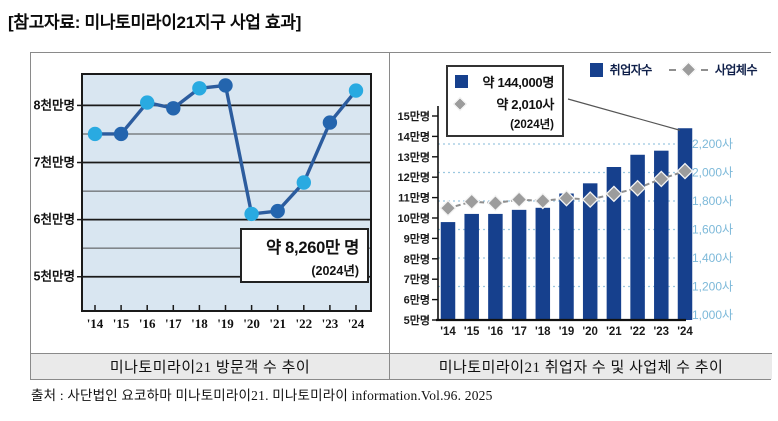 The height and width of the screenshot is (421, 778). Describe the element at coordinates (414, 116) in the screenshot. I see `svg-text: 15만명` at that location.